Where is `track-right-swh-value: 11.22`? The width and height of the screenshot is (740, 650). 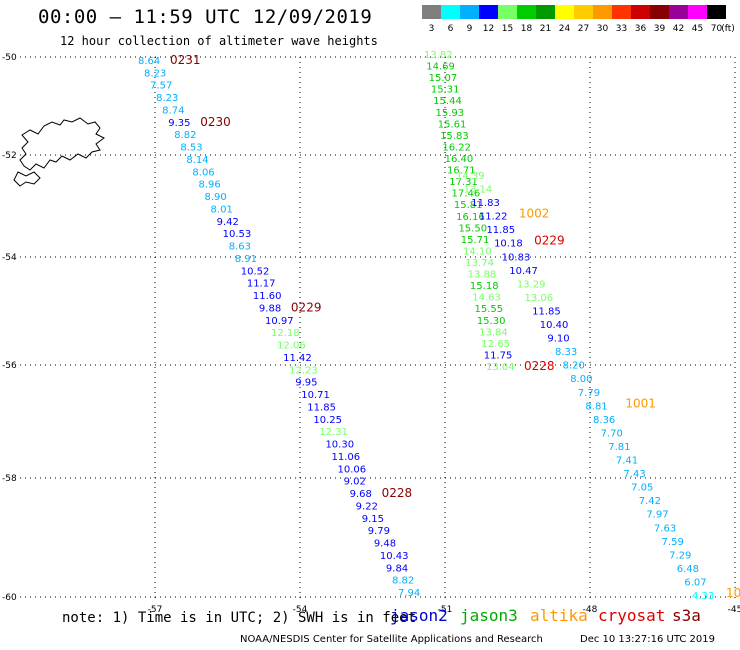
track-right-swh-value: 11.22 is located at coordinates (493, 217).